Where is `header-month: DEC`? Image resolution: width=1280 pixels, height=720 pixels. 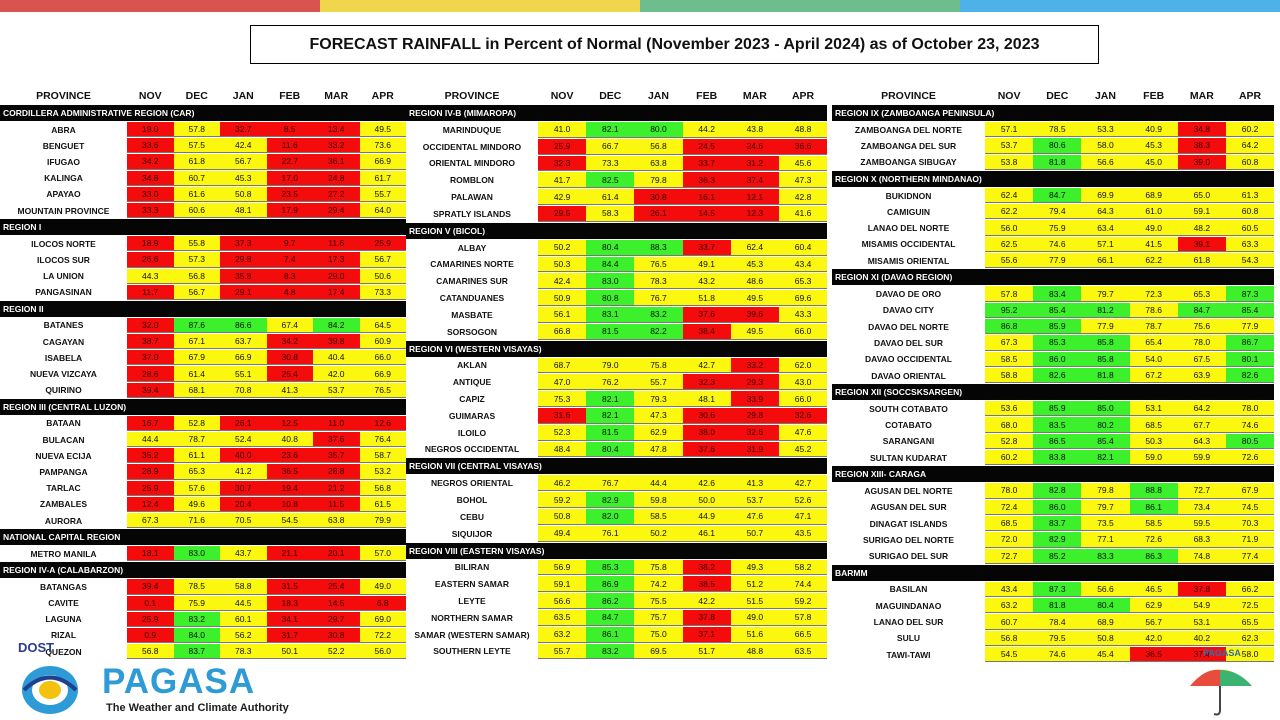
header-month: DEC is located at coordinates (610, 96).